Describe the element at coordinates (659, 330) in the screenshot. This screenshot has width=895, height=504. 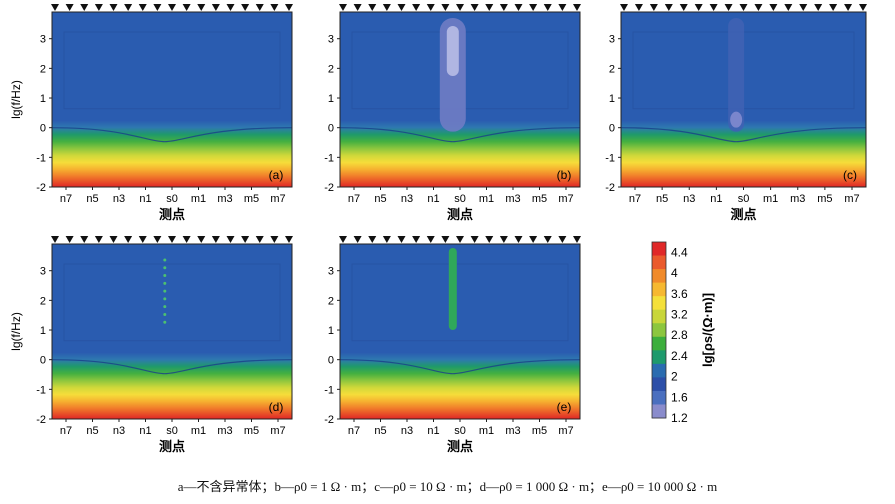
I see `colorbar-frame` at that location.